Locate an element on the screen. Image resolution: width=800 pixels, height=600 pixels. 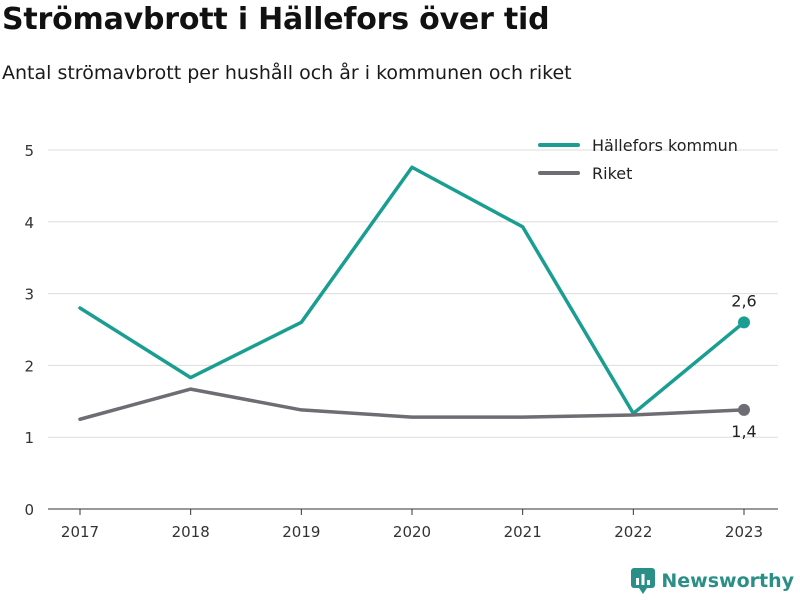
y-tick-label: 1 is located at coordinates (29, 438).